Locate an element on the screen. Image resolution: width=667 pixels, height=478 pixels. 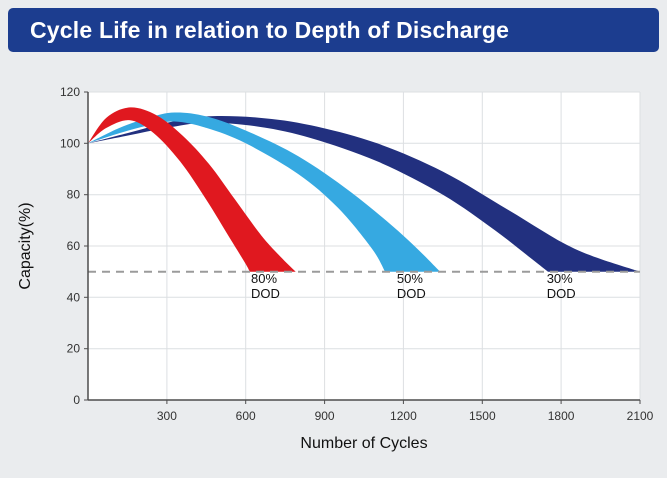
y-tick-label: 100 is located at coordinates (70, 143).